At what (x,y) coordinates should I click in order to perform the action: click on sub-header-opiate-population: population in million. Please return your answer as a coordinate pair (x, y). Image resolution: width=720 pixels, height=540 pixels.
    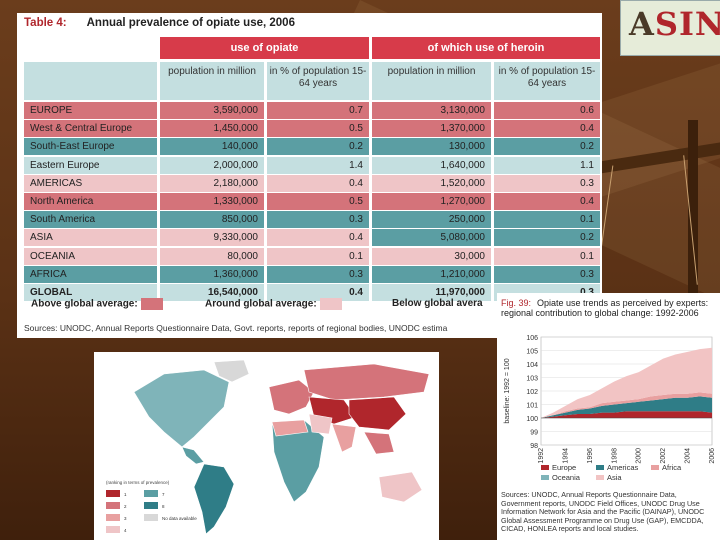
    Looking at the image, I should click on (212, 81).